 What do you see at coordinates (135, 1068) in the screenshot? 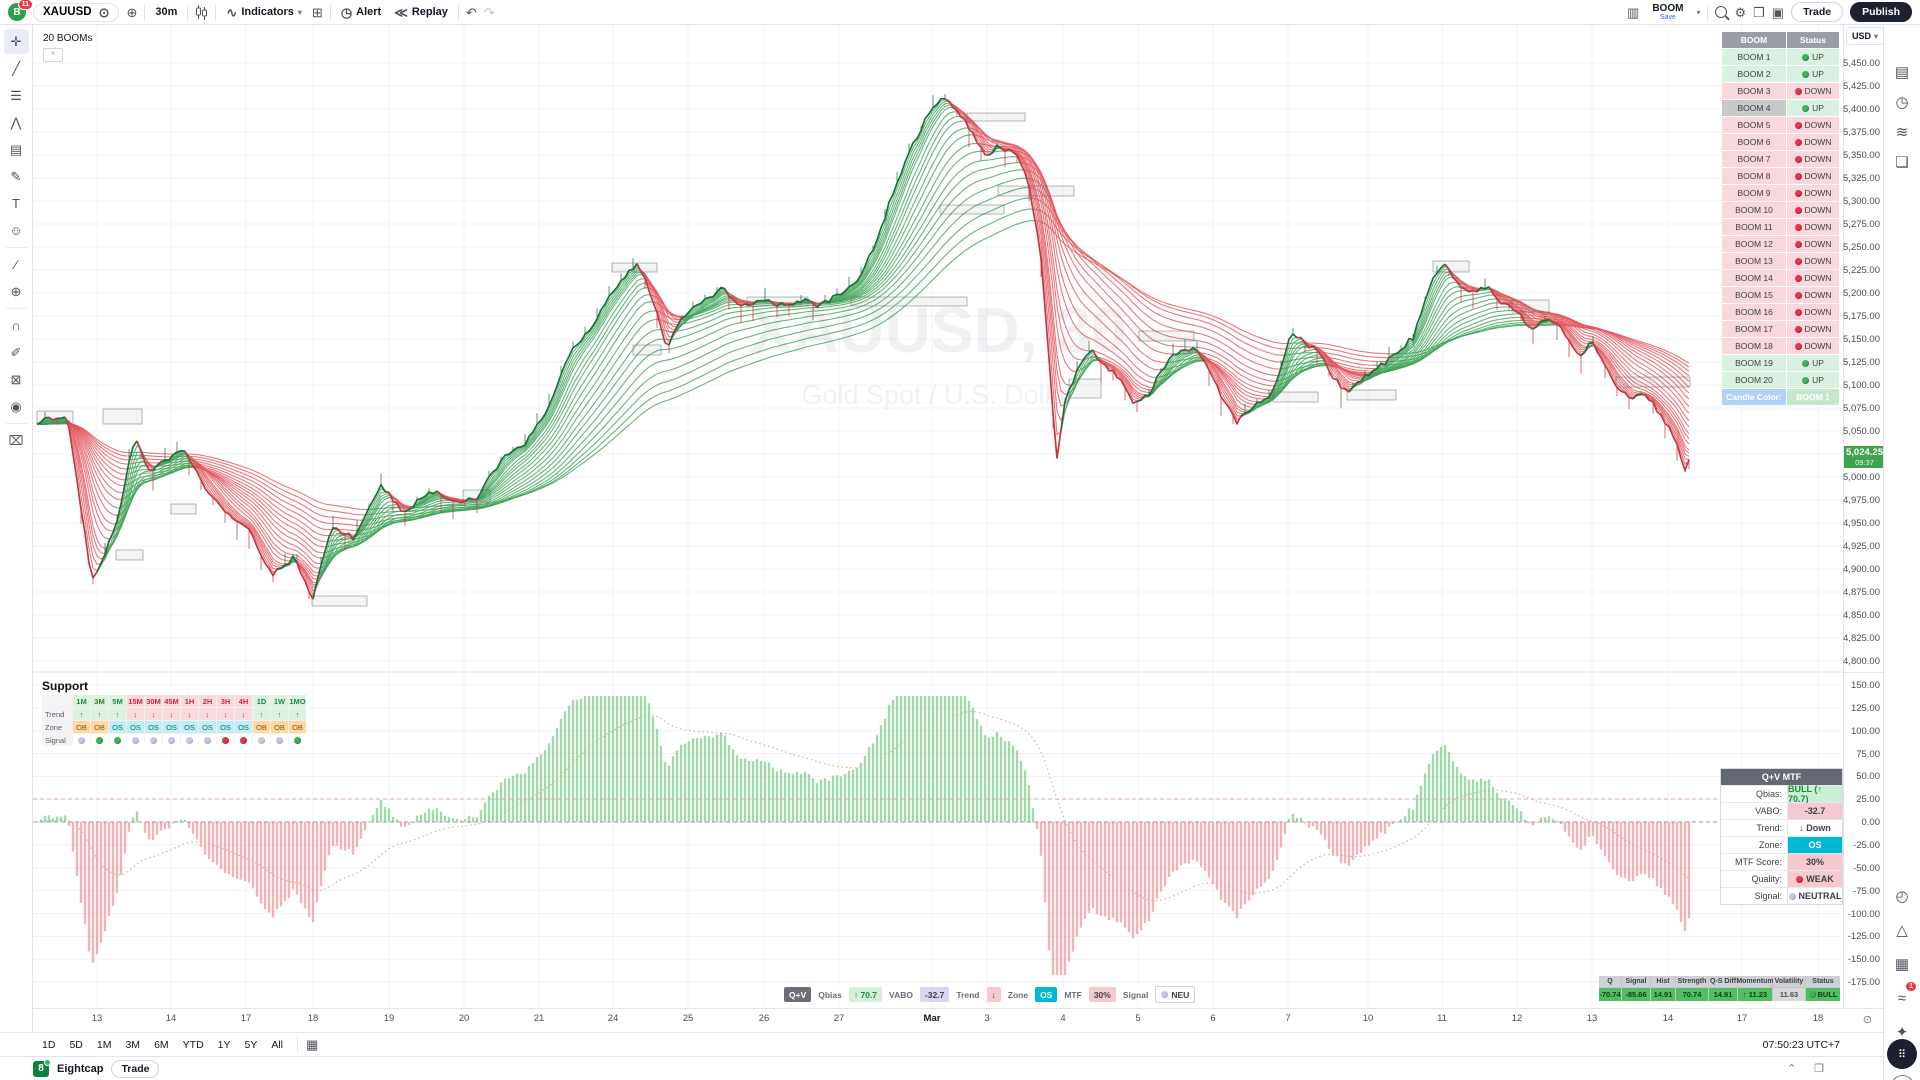
I see `broker-trade-button: Trade` at bounding box center [135, 1068].